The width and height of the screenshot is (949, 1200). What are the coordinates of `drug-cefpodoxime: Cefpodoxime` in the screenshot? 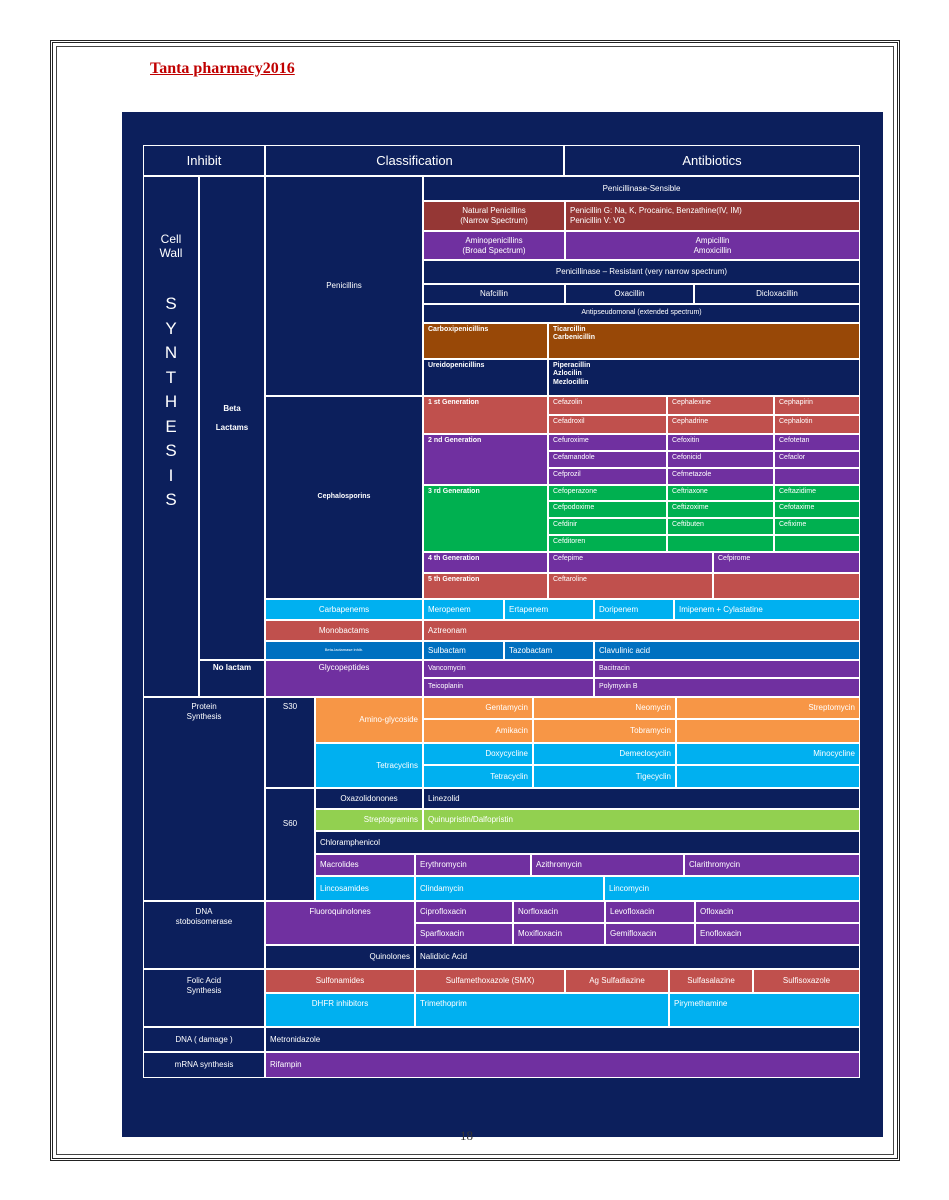 It's located at (607, 509).